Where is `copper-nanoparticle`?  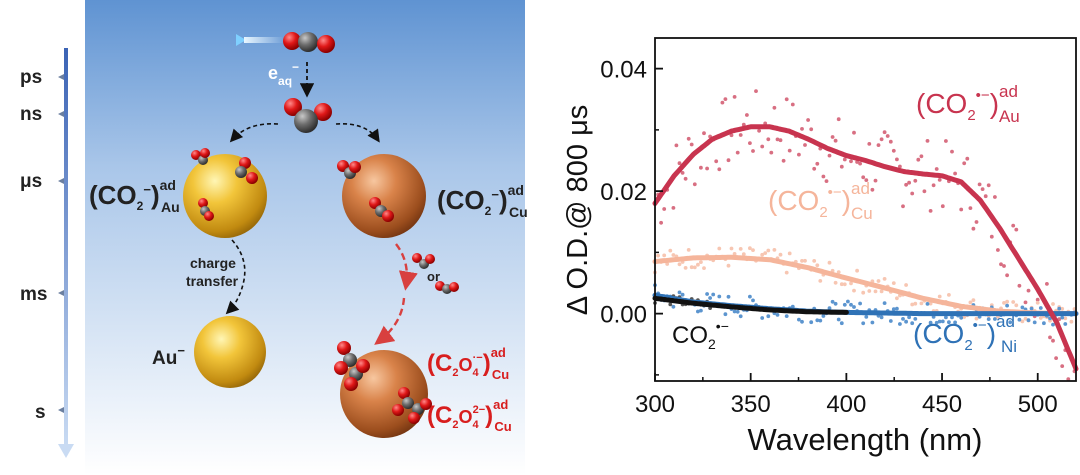
copper-nanoparticle is located at coordinates (384, 196).